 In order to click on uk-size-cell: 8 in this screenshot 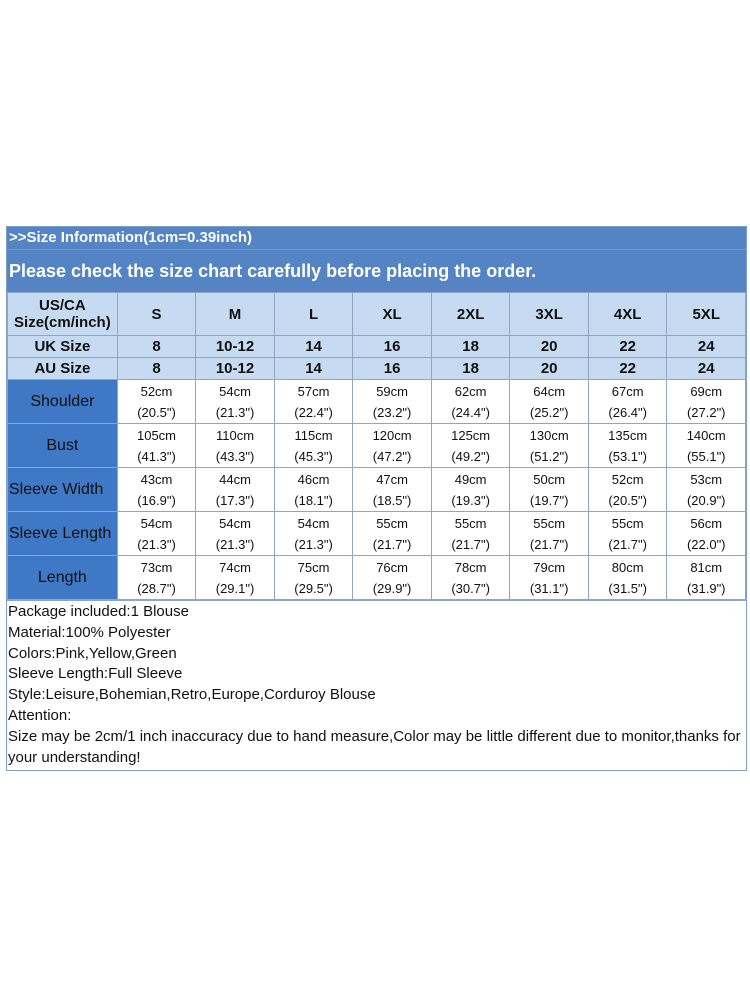, I will do `click(156, 346)`.